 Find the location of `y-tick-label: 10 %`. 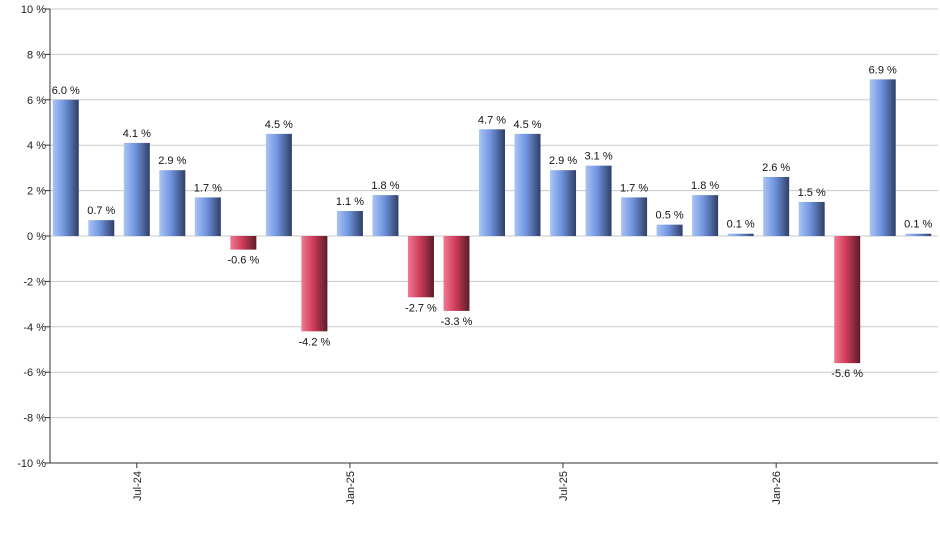

y-tick-label: 10 % is located at coordinates (33, 10).